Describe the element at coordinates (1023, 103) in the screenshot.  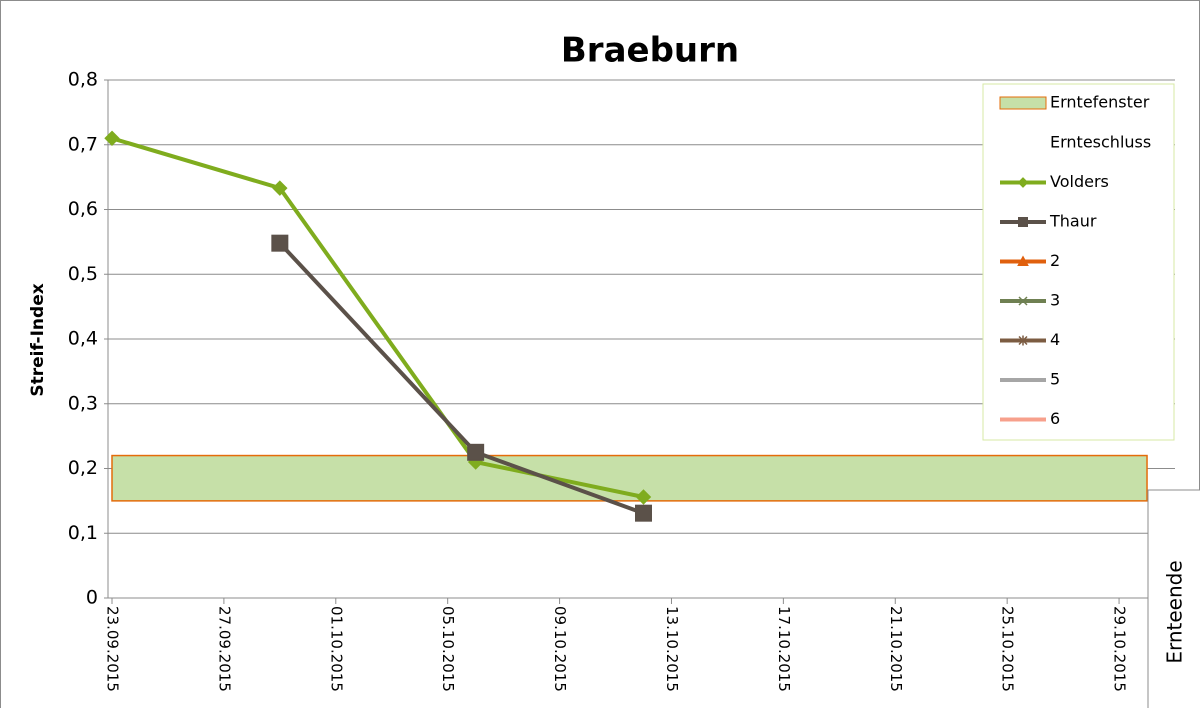
I see `legend-swatch` at that location.